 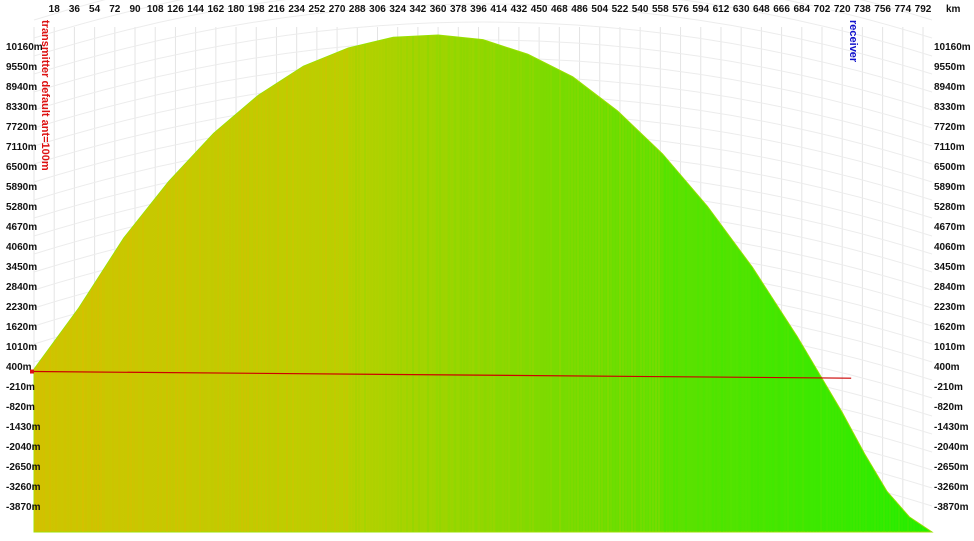 What do you see at coordinates (949, 247) in the screenshot?
I see `y-tick-label-right: 4060m` at bounding box center [949, 247].